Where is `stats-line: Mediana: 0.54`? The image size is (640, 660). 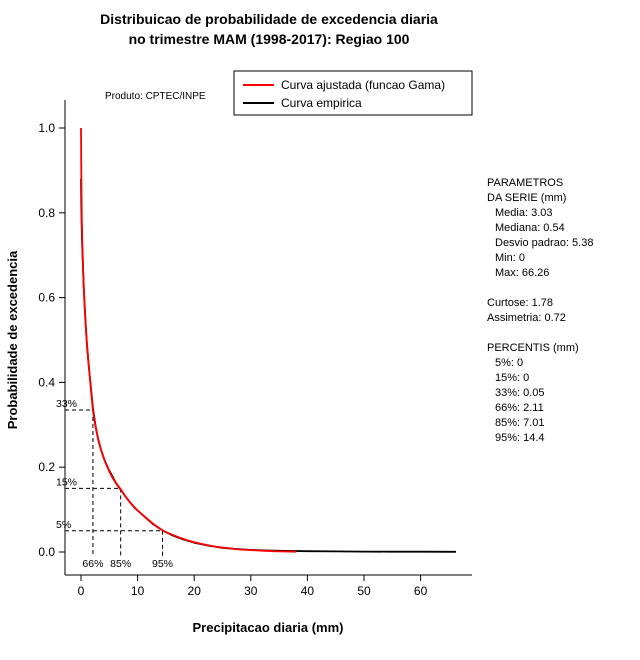
stats-line: Mediana: 0.54 is located at coordinates (530, 228).